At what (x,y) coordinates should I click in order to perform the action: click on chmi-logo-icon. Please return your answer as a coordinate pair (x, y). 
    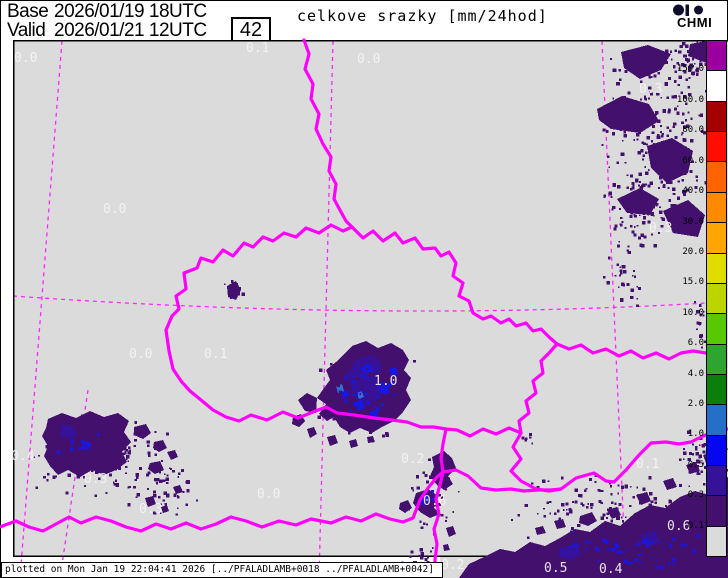
    Looking at the image, I should click on (688, 10).